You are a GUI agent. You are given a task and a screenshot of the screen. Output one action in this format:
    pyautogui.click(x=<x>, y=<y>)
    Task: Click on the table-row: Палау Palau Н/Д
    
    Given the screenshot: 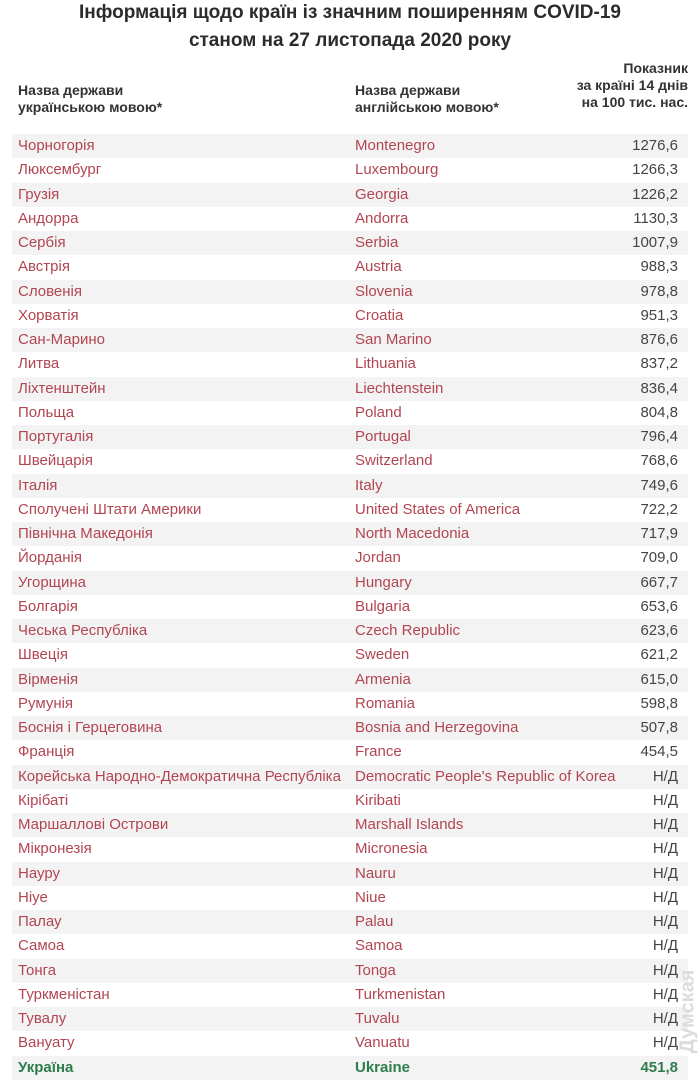 What is the action you would take?
    pyautogui.click(x=350, y=922)
    